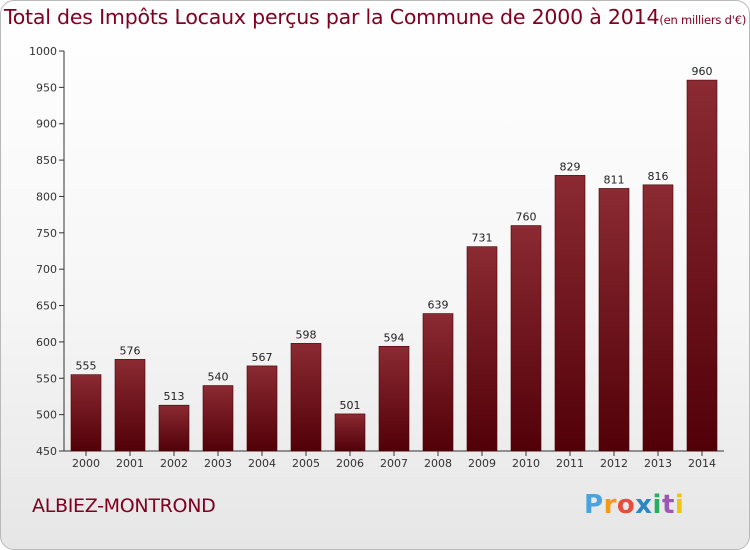  What do you see at coordinates (130, 350) in the screenshot?
I see `value-label-2001: 576` at bounding box center [130, 350].